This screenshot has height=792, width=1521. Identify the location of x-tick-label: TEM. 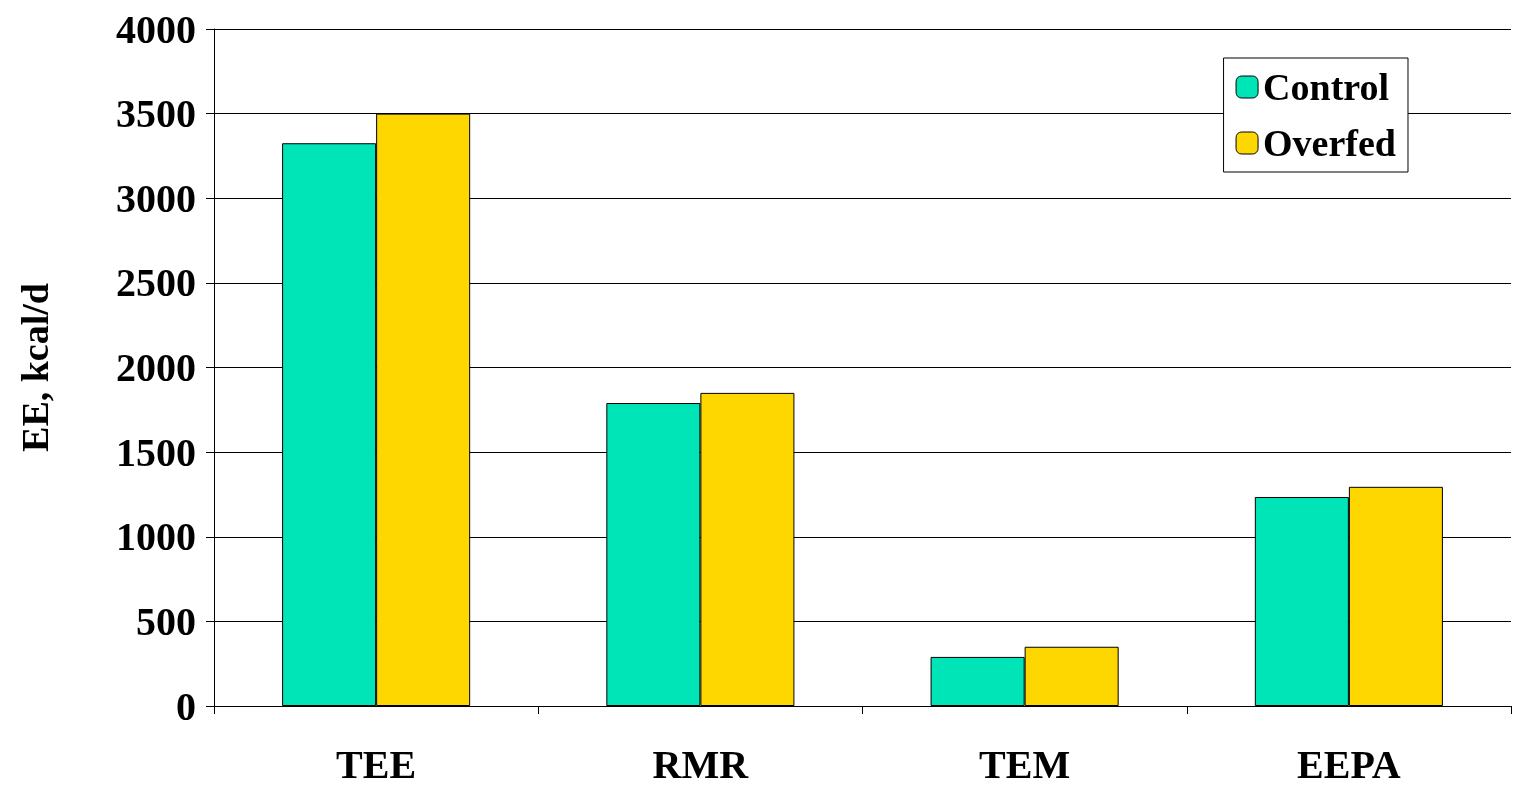
(1025, 764).